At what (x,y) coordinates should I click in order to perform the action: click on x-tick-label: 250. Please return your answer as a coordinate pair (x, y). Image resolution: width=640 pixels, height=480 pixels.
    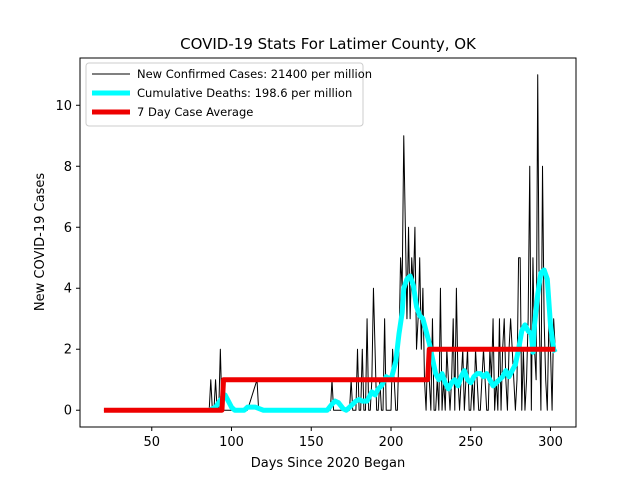
    Looking at the image, I should click on (470, 442).